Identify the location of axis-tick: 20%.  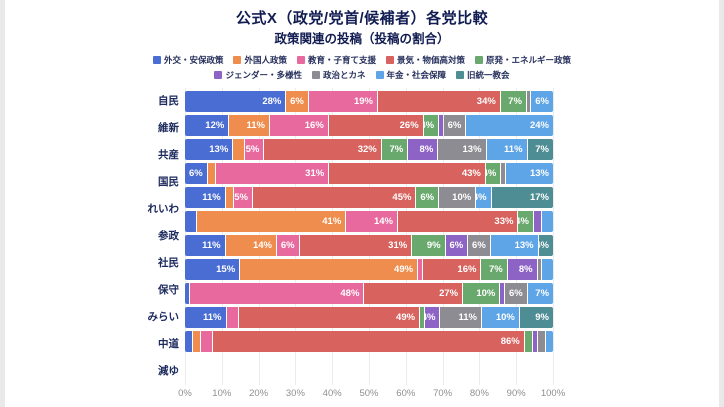
(259, 393).